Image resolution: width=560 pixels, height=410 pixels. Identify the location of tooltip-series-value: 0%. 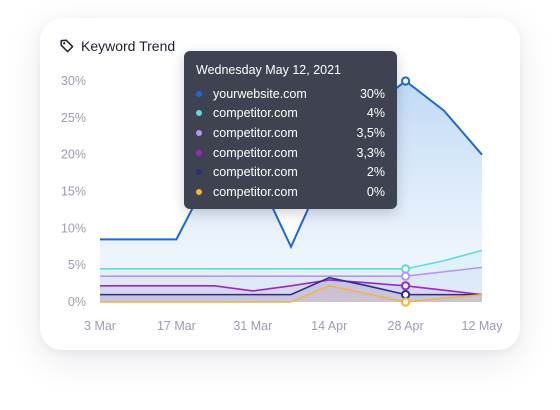
(375, 191).